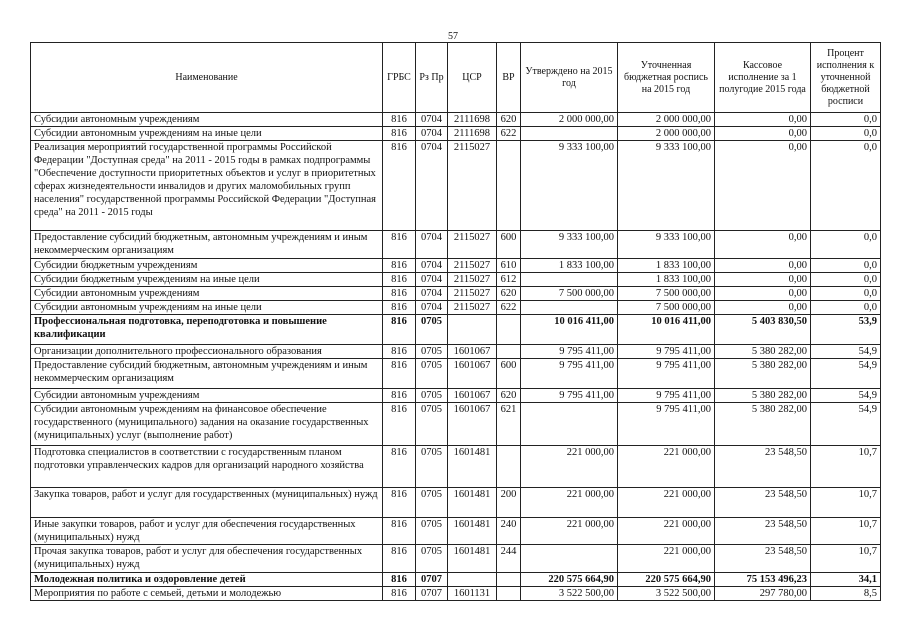 This screenshot has width=905, height=640. What do you see at coordinates (666, 279) in the screenshot?
I see `cell: 1 833 100,00` at bounding box center [666, 279].